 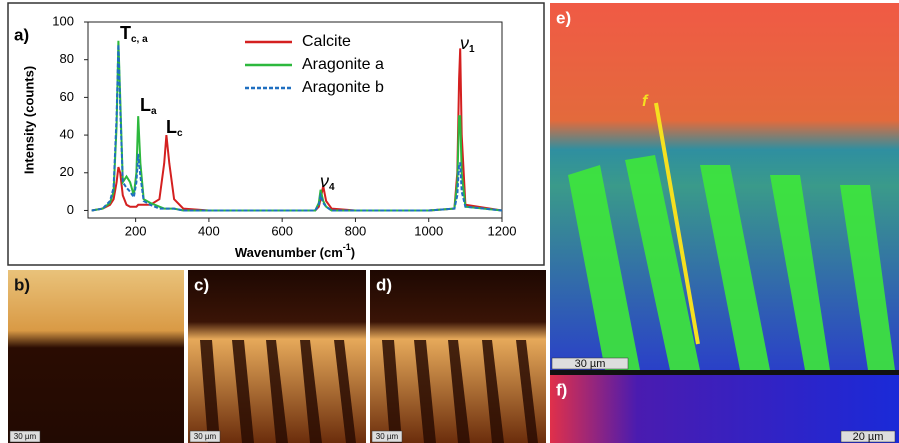 I want to click on stripes-c, so click(x=369, y=391).